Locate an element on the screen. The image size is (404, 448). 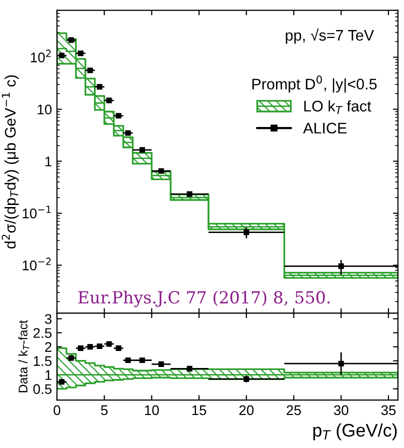
y-tick-label: 0.5 is located at coordinates (42, 389).